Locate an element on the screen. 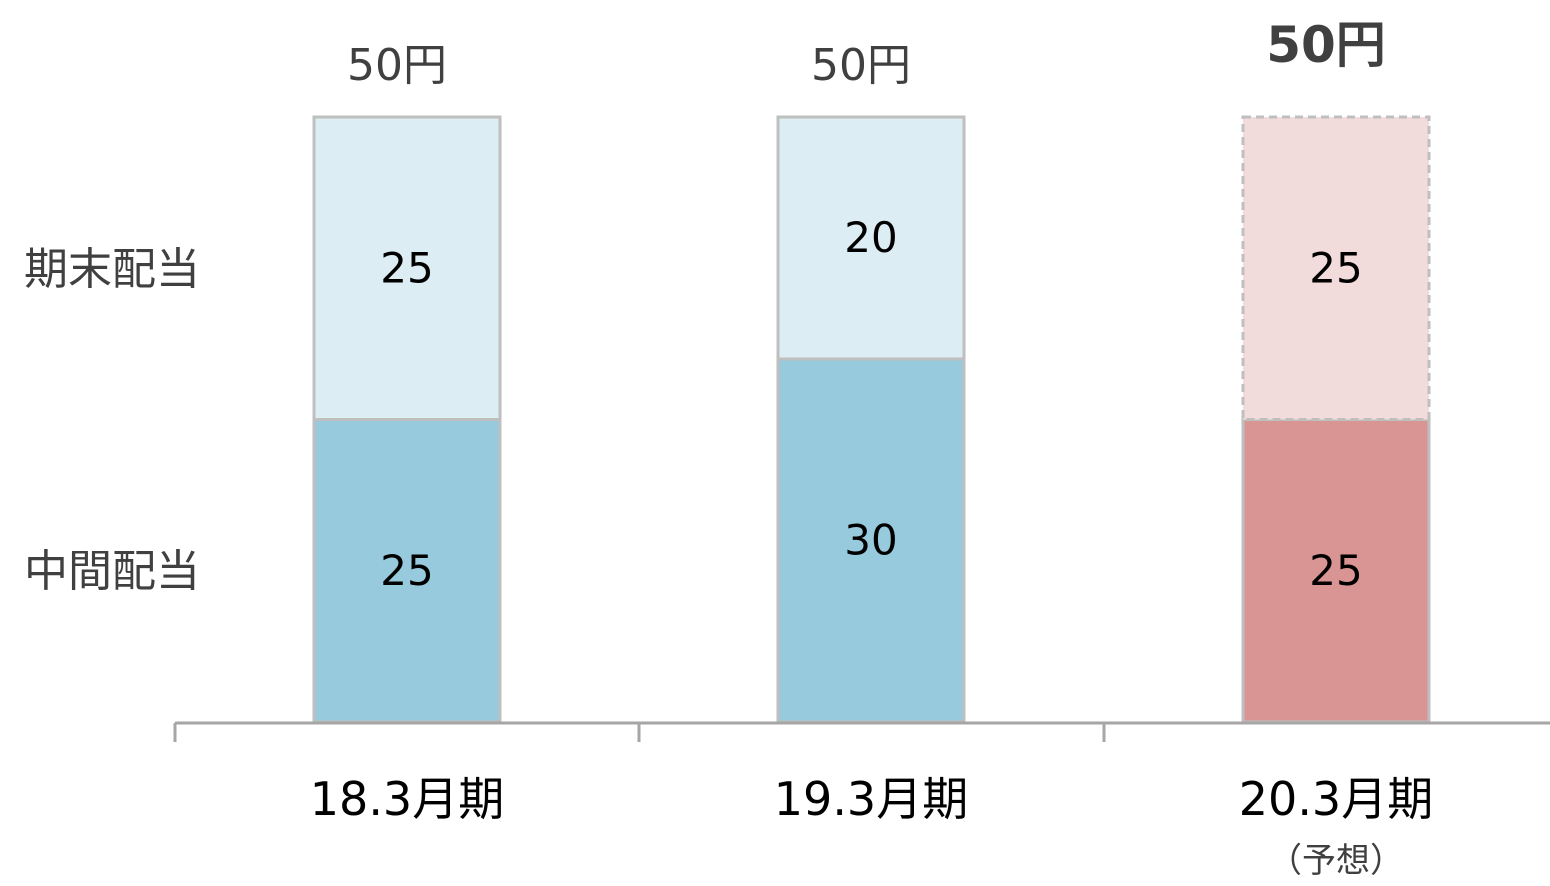 This screenshot has width=1550, height=886. category-label-0: 18.3月期 is located at coordinates (407, 799).